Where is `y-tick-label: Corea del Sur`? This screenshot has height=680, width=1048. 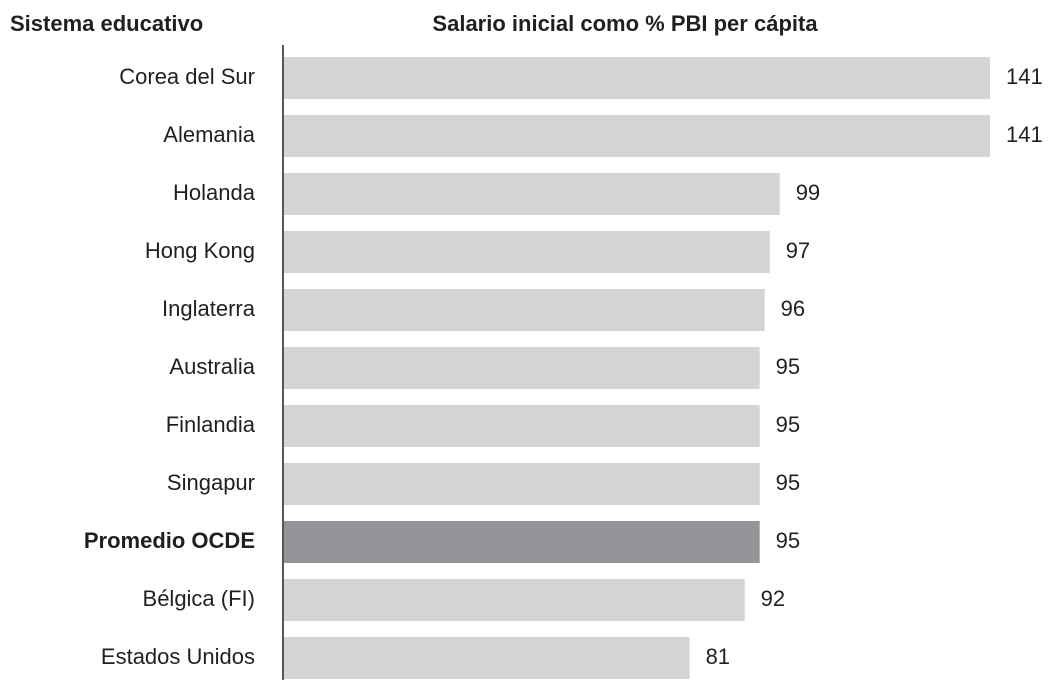 y-tick-label: Corea del Sur is located at coordinates (187, 76).